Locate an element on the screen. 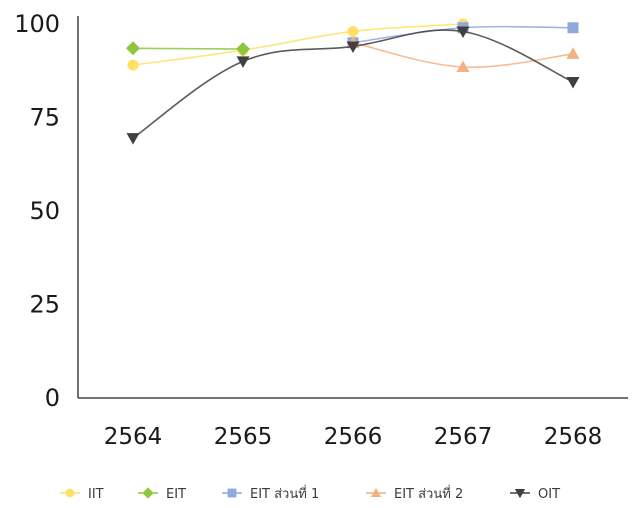  legend-label: EIT is located at coordinates (176, 494).